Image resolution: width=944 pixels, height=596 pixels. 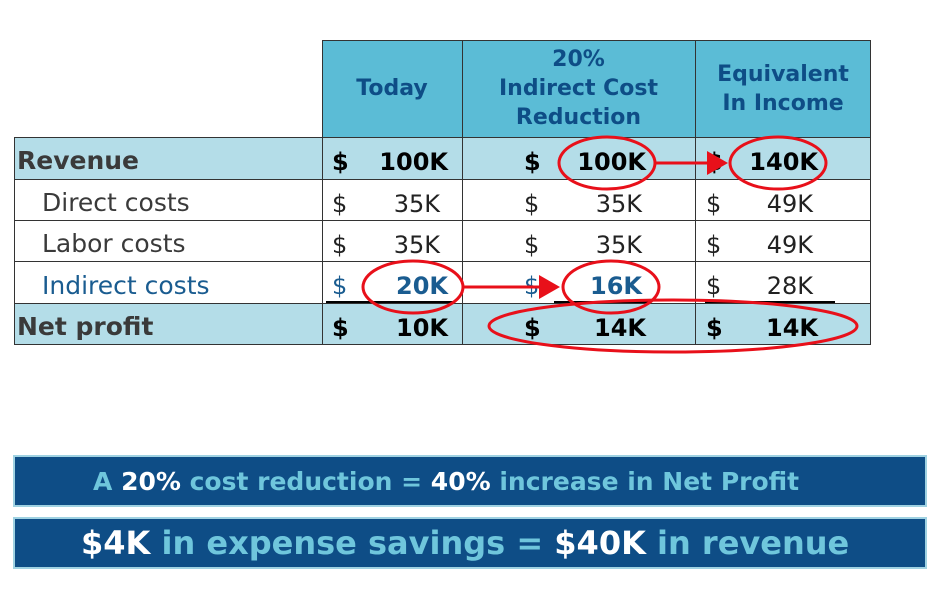 I want to click on banner1-part: A, so click(x=107, y=481).